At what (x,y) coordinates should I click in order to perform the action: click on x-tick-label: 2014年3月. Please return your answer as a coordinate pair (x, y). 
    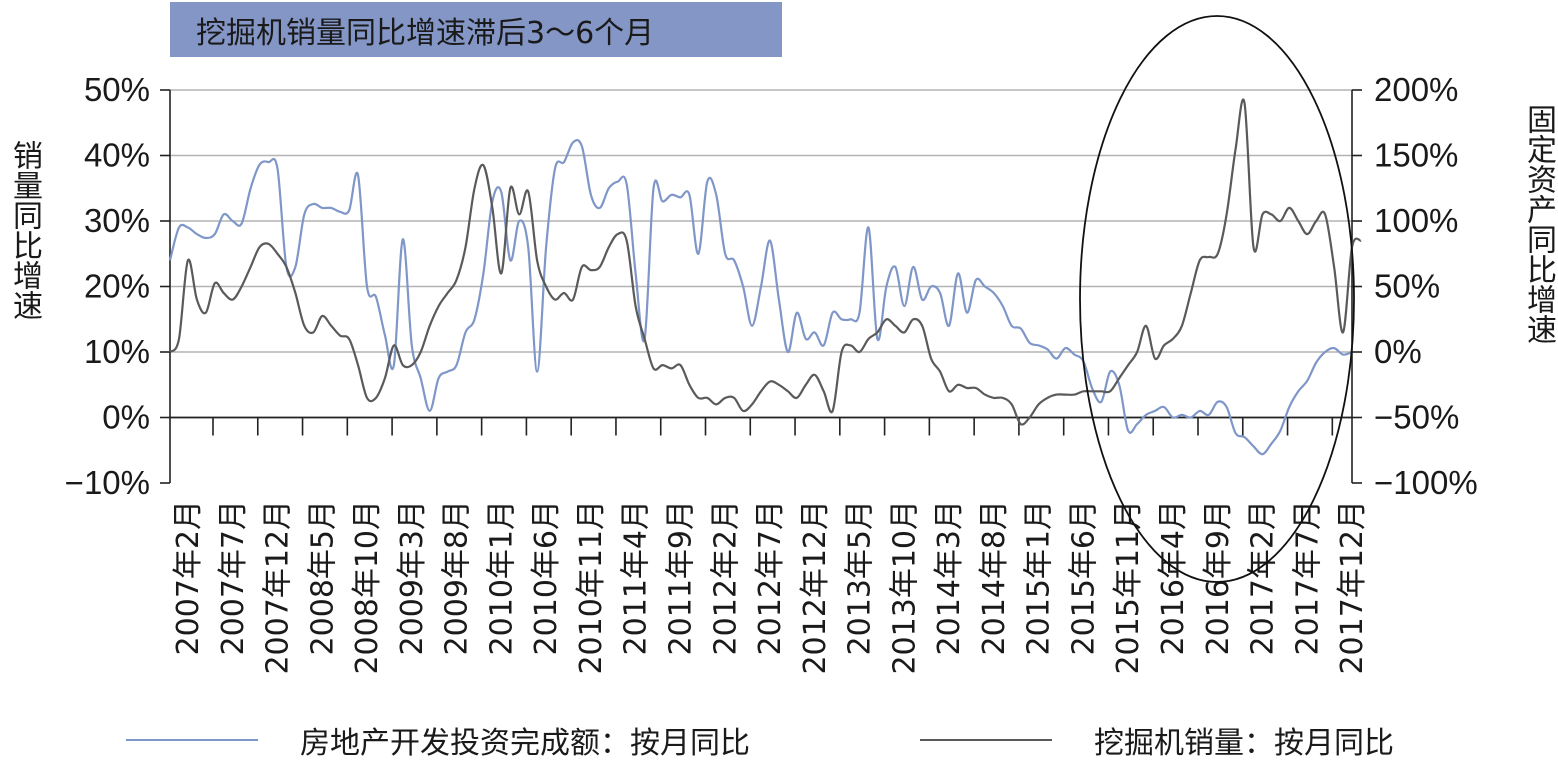
    Looking at the image, I should click on (949, 577).